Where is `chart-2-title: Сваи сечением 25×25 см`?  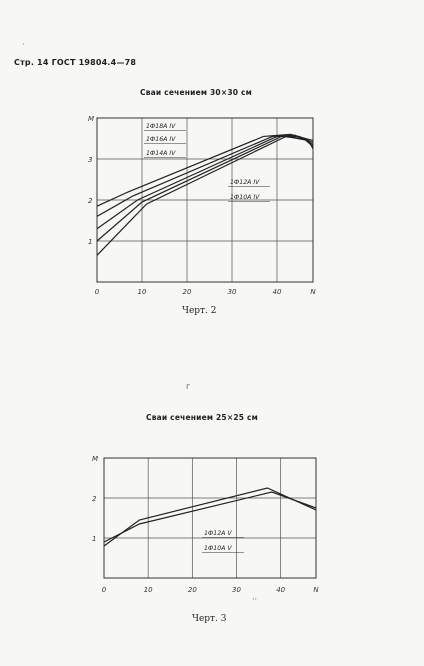
chart-2-title: Сваи сечением 25×25 см is located at coordinates (202, 417).